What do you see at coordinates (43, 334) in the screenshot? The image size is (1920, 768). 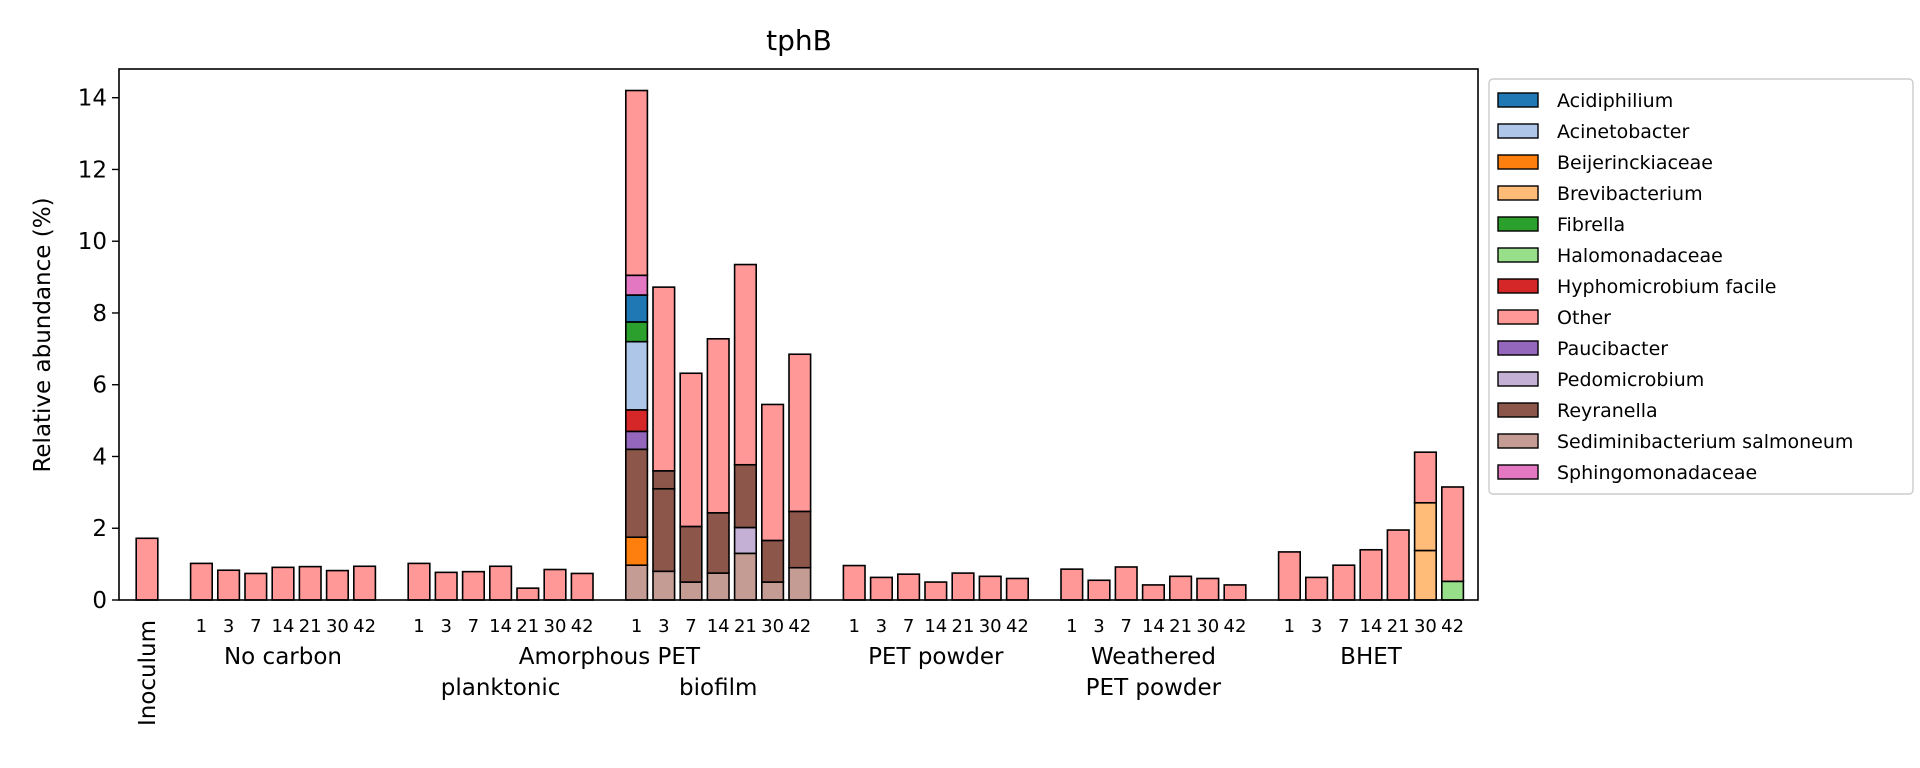 I see `y-axis-label: Relative abundance (%)` at bounding box center [43, 334].